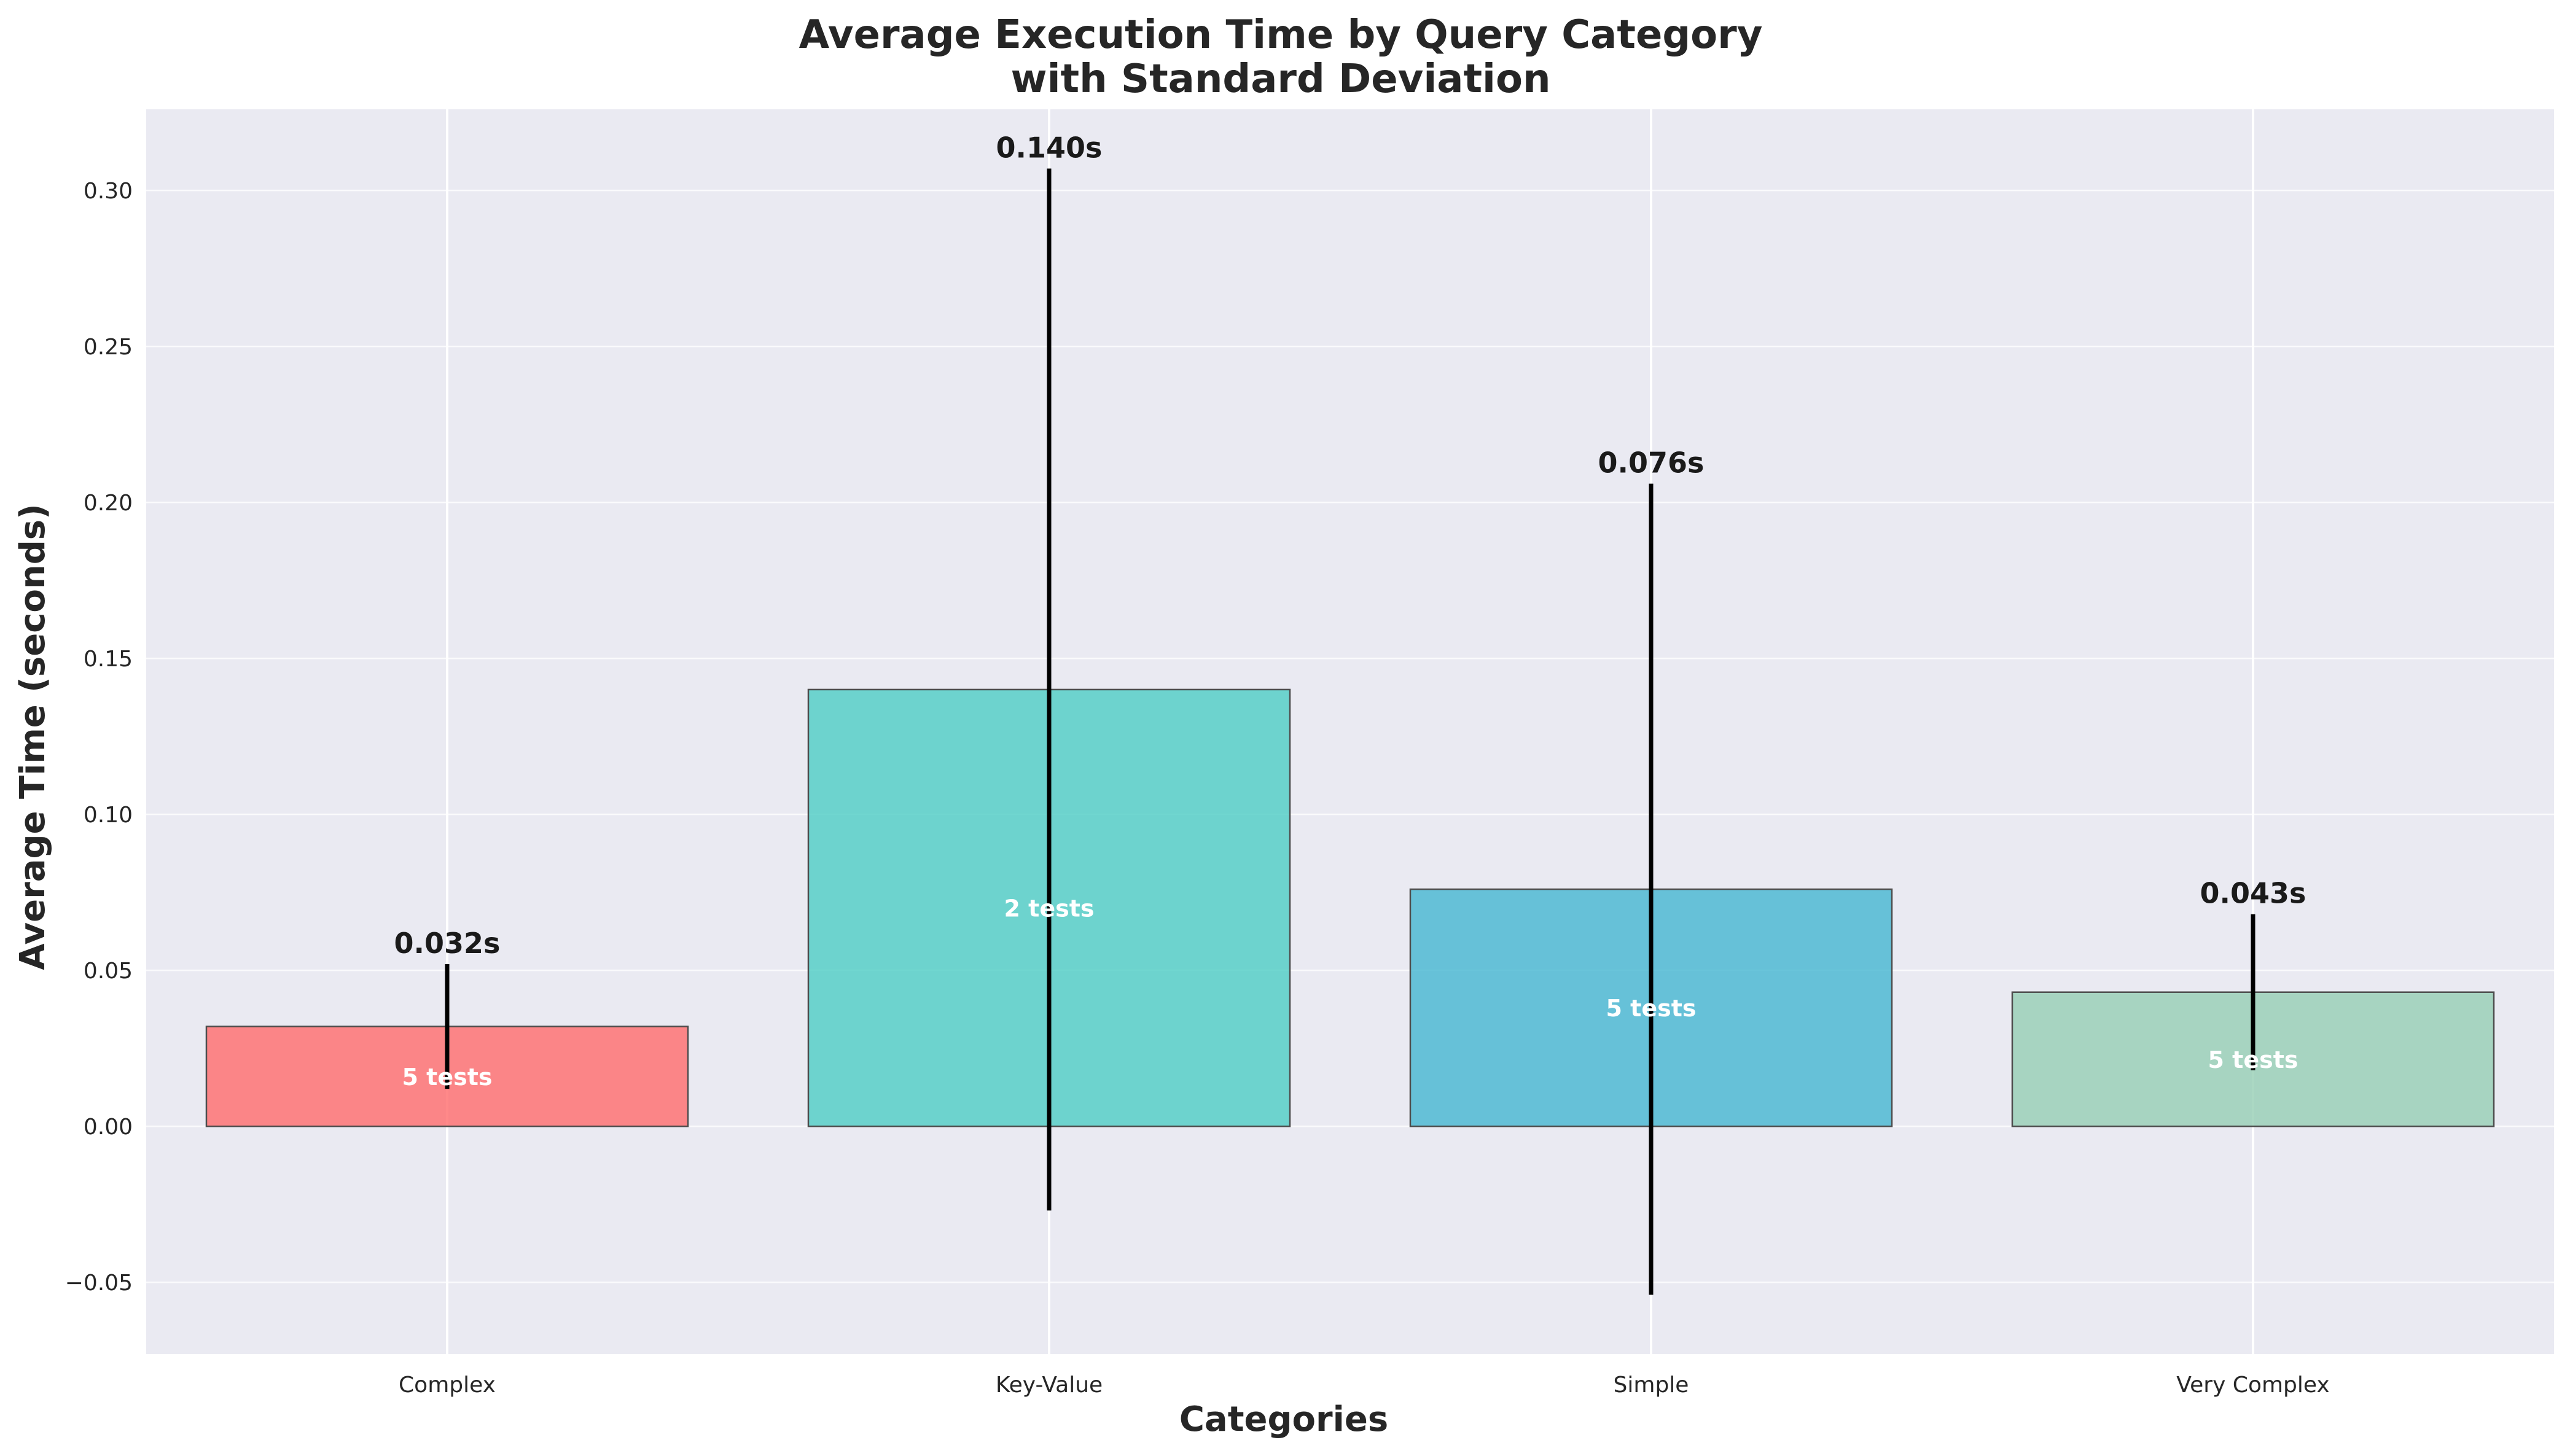 This screenshot has width=2562, height=1456. What do you see at coordinates (1651, 1385) in the screenshot?
I see `x-tick-label: Simple` at bounding box center [1651, 1385].